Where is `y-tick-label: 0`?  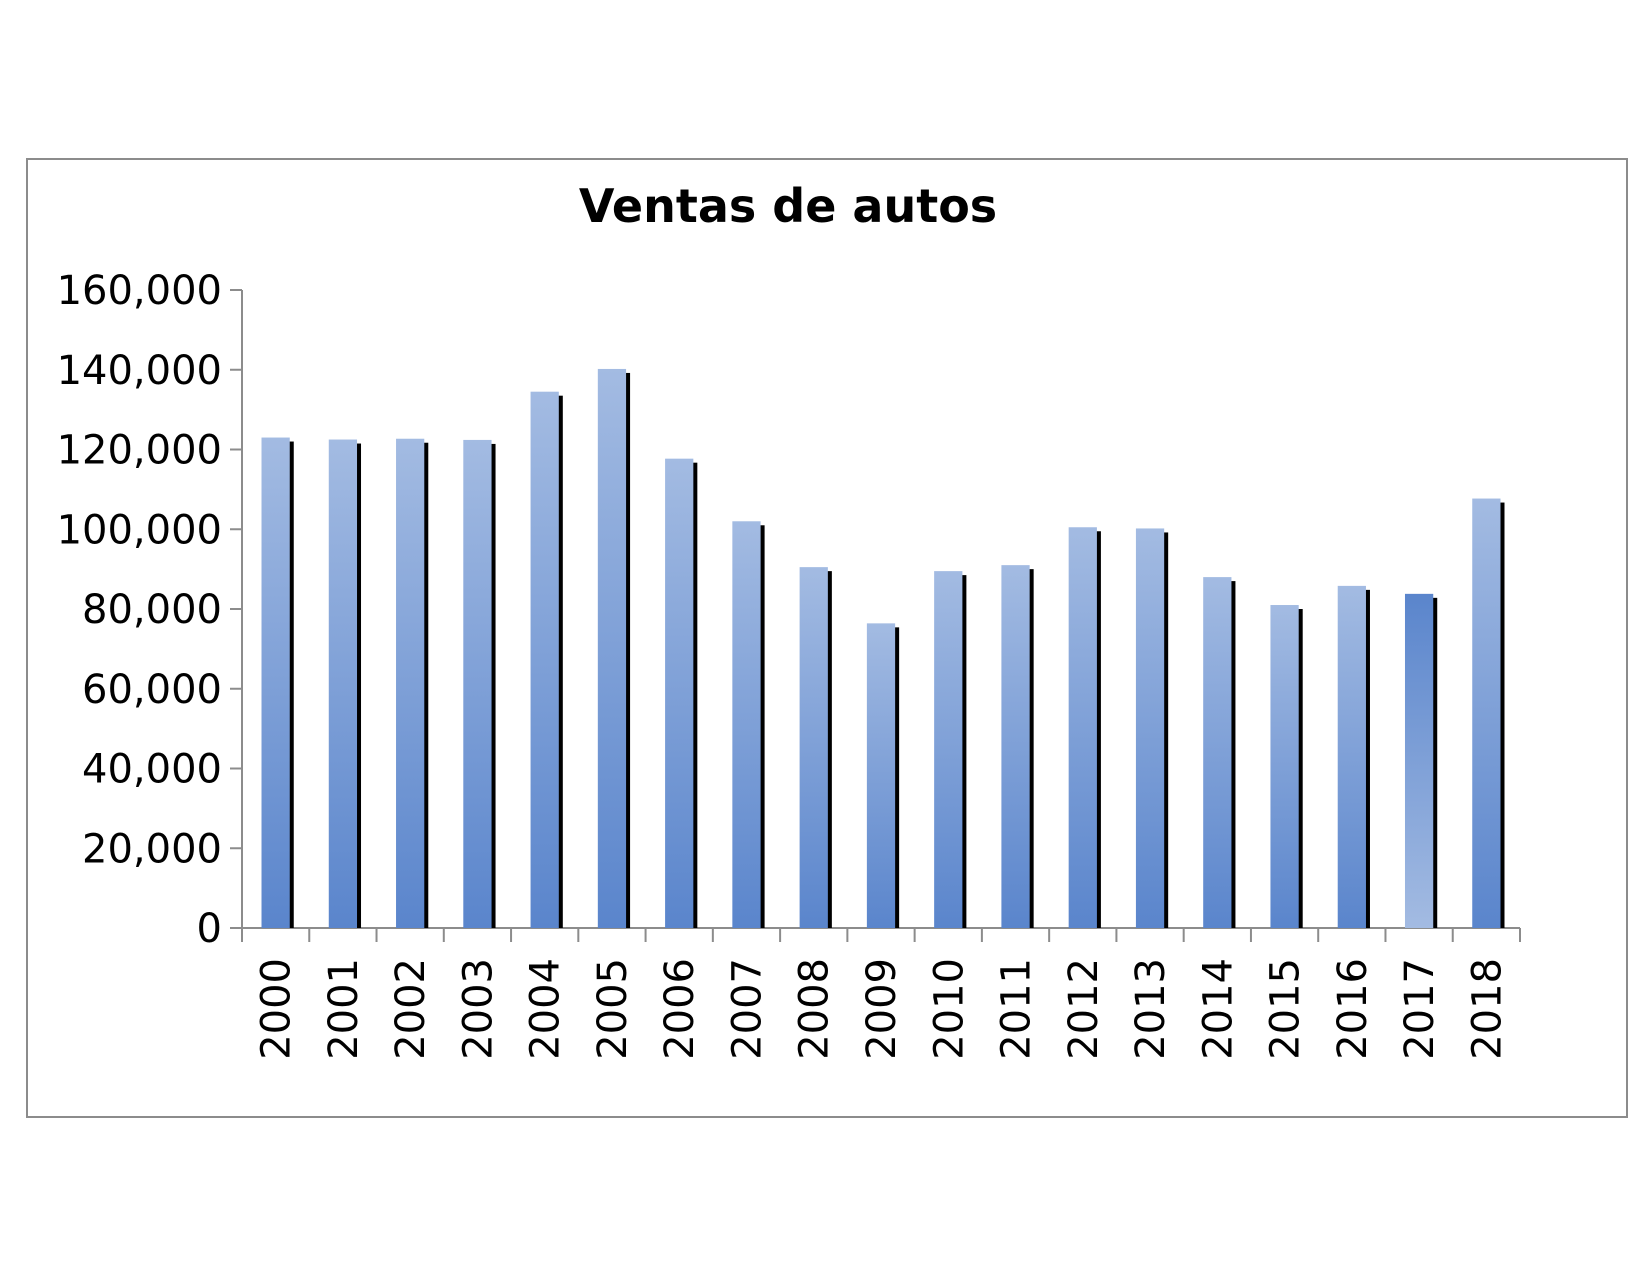 y-tick-label: 0 is located at coordinates (209, 929).